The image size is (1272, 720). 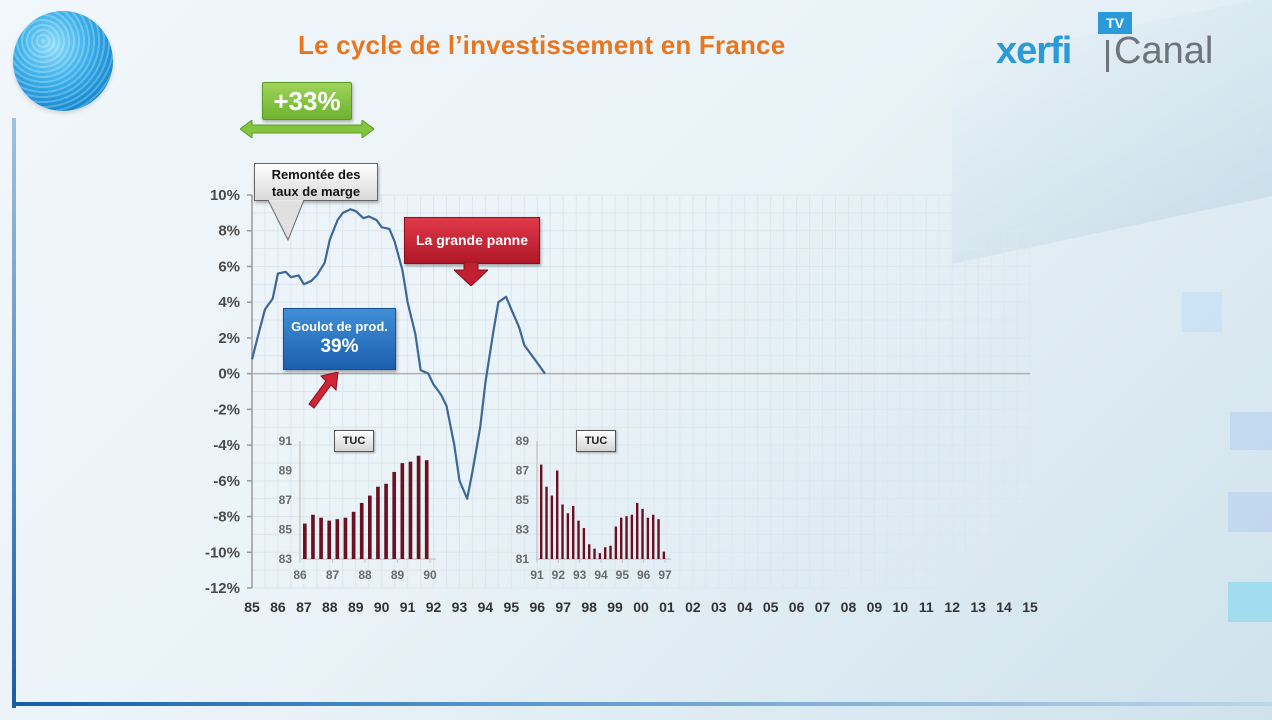 What do you see at coordinates (665, 575) in the screenshot?
I see `inset-x-tick-label: 97` at bounding box center [665, 575].